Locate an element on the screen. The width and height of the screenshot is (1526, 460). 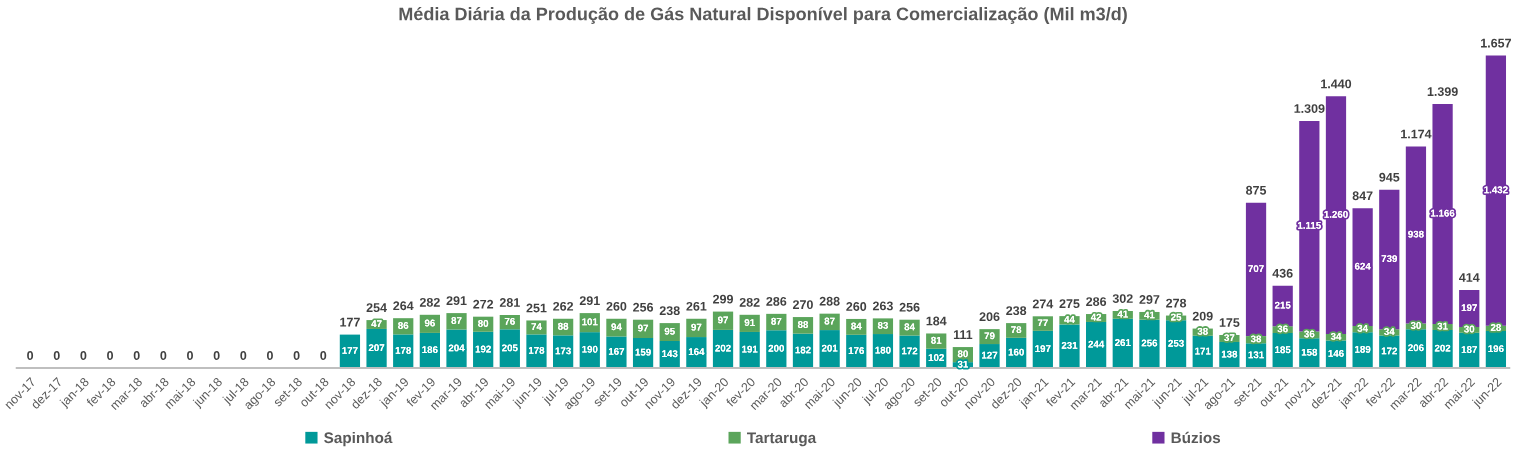
total-label: 1.309 is located at coordinates (1309, 109).